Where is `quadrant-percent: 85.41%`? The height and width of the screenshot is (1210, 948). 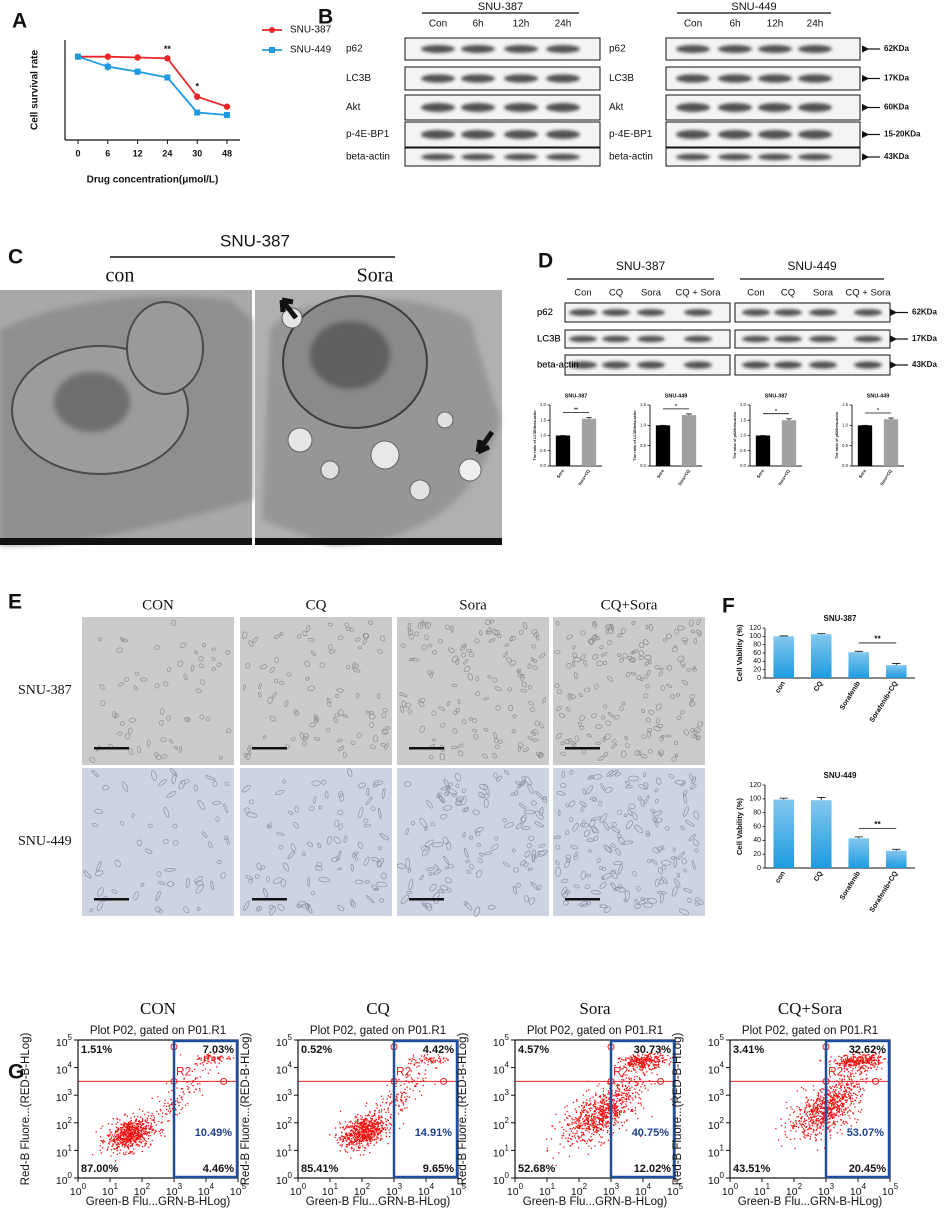
quadrant-percent: 85.41% is located at coordinates (320, 1169).